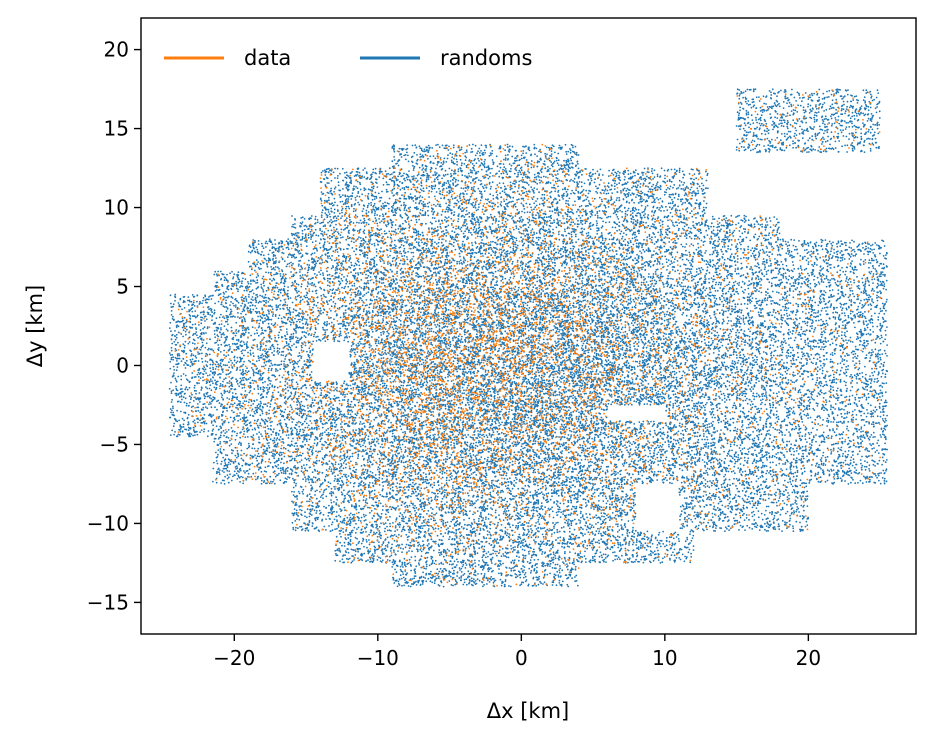  I want to click on x-axis-ticks: −20 −10 0 10 20, so click(517, 652).